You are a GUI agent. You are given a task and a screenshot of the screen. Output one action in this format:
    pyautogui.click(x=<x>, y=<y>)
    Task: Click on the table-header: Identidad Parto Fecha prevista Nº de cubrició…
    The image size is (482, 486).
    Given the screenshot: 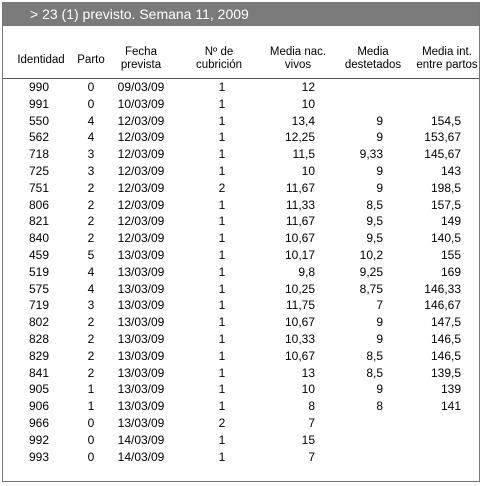 What is the action you would take?
    pyautogui.click(x=241, y=52)
    